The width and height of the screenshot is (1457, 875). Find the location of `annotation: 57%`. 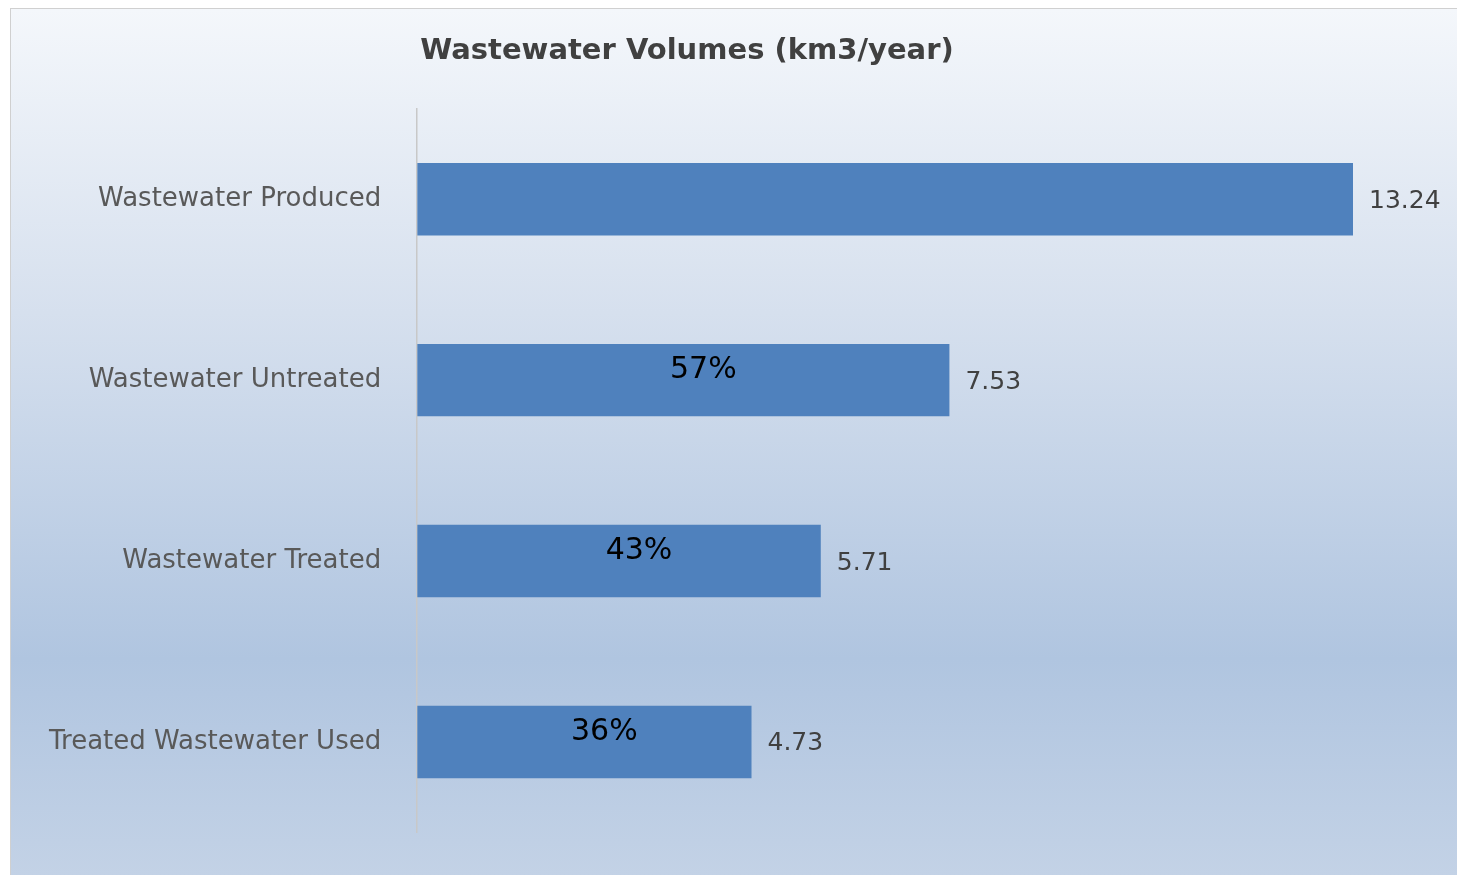

annotation: 57% is located at coordinates (703, 367).